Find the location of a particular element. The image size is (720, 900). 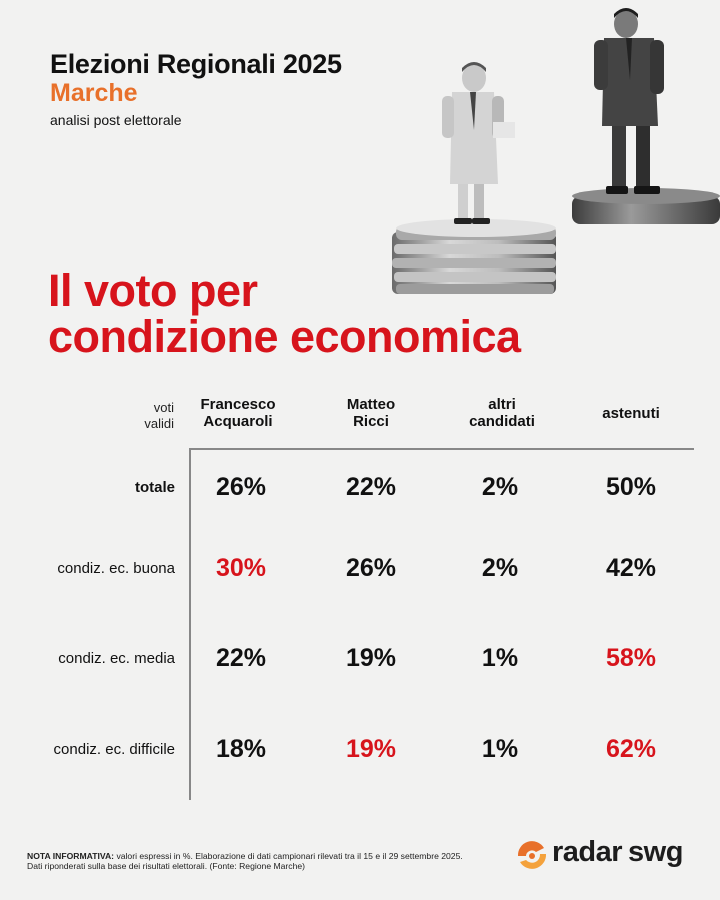

table-cell: 58% is located at coordinates (631, 658).